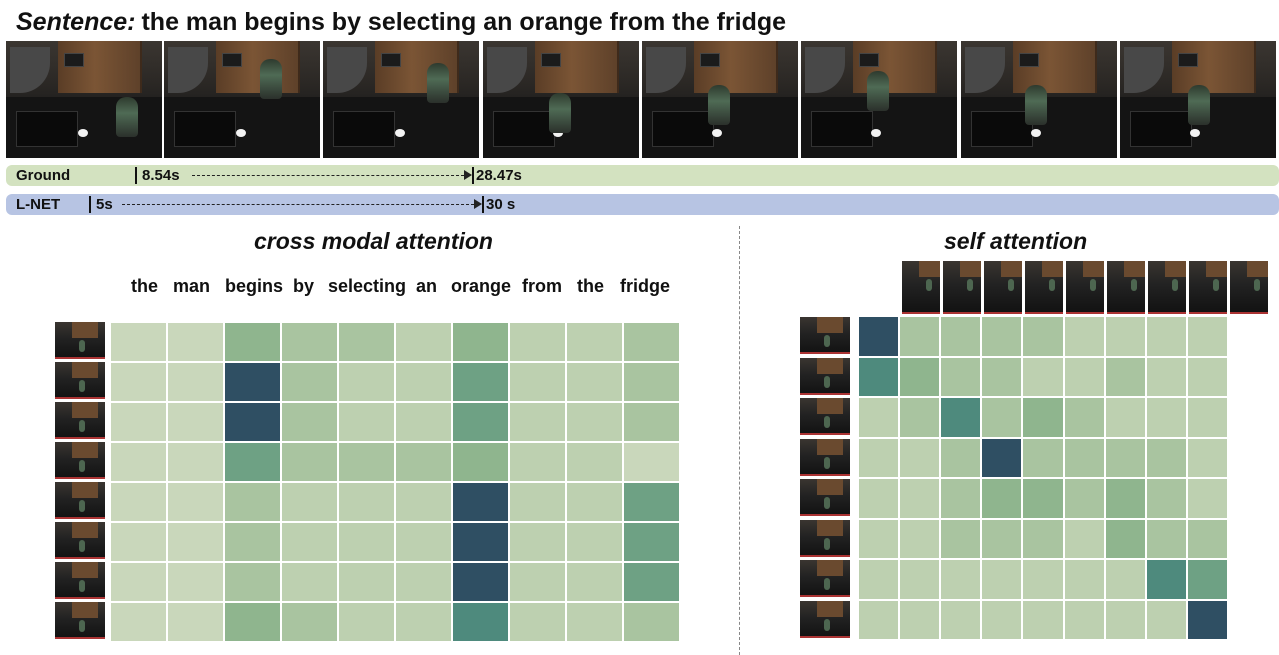  Describe the element at coordinates (473, 175) in the screenshot. I see `ground-end-marker` at that location.